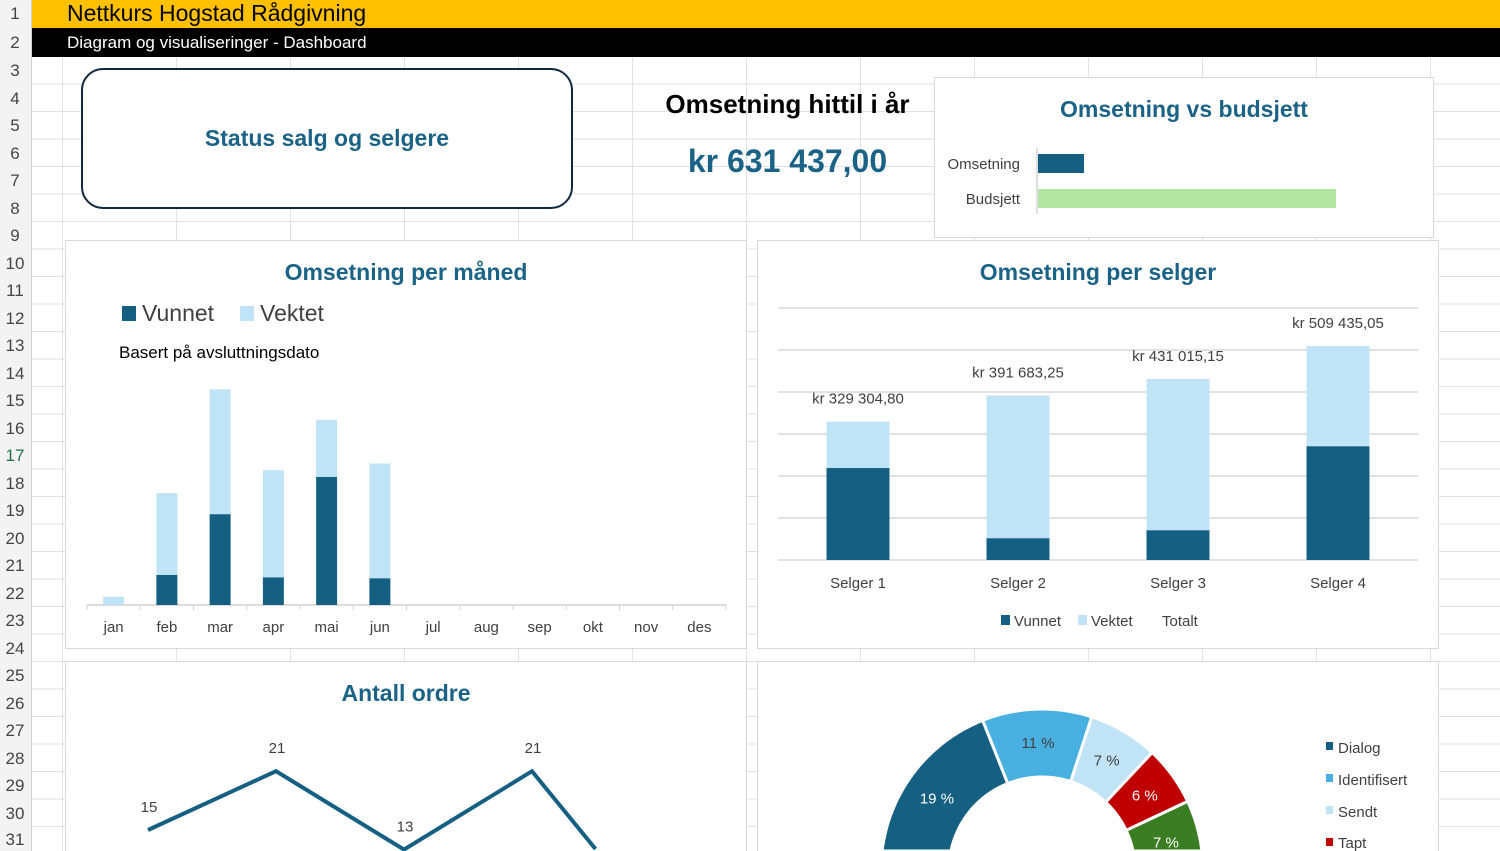 The image size is (1500, 851). What do you see at coordinates (646, 627) in the screenshot?
I see `x-tick-label: nov` at bounding box center [646, 627].